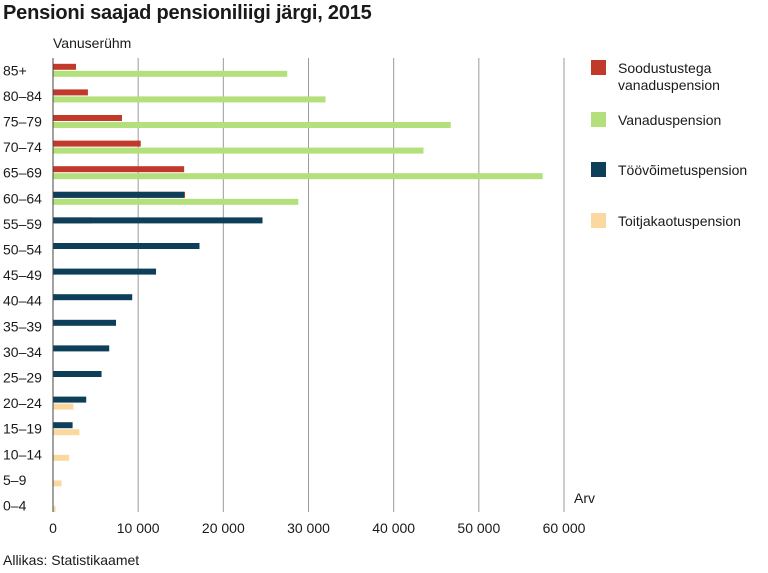  What do you see at coordinates (308, 528) in the screenshot?
I see `x-tick-label: 30 000` at bounding box center [308, 528].